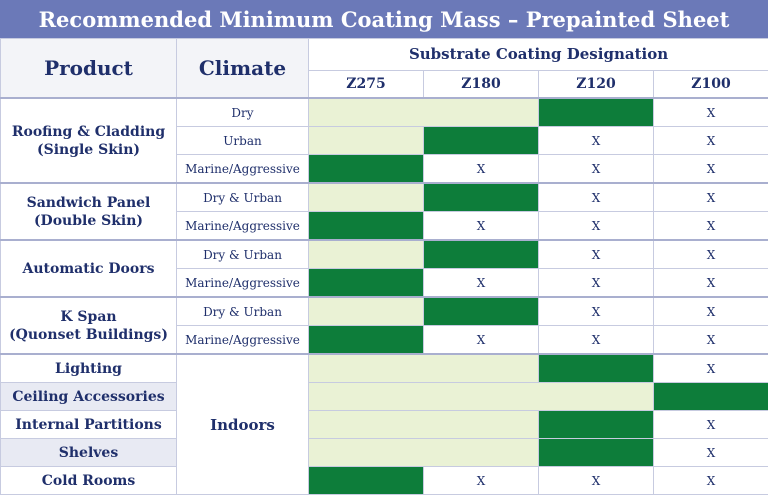 This screenshot has width=768, height=495. Describe the element at coordinates (89, 425) in the screenshot. I see `product-internal-partitions: Internal Partitions` at that location.